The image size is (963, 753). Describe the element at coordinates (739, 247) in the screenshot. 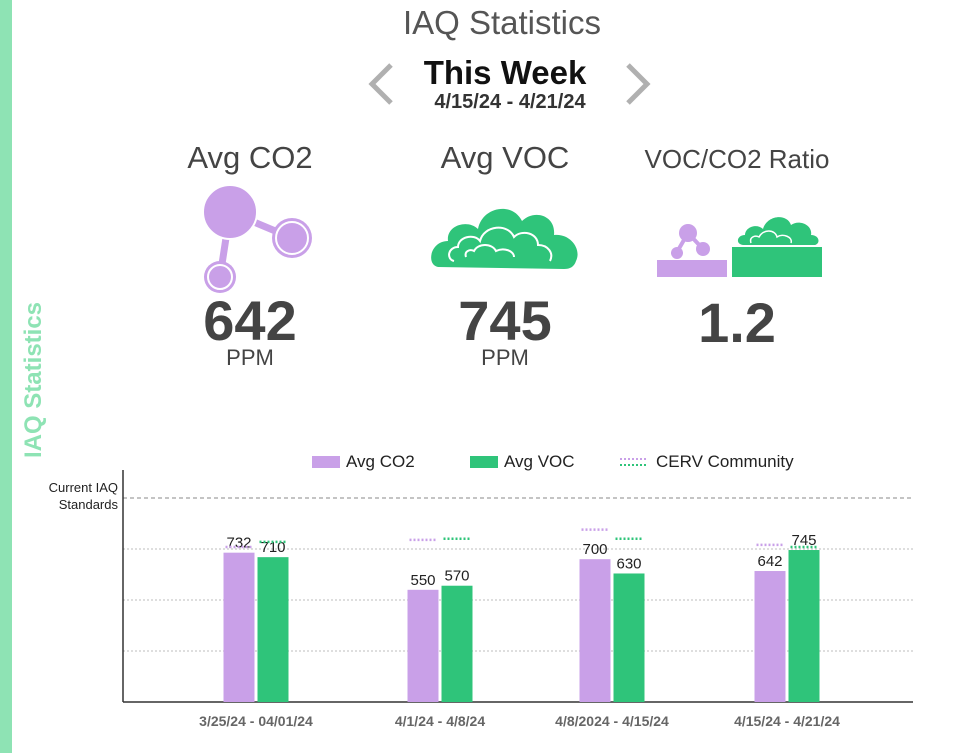

I see `ratio-icon` at that location.